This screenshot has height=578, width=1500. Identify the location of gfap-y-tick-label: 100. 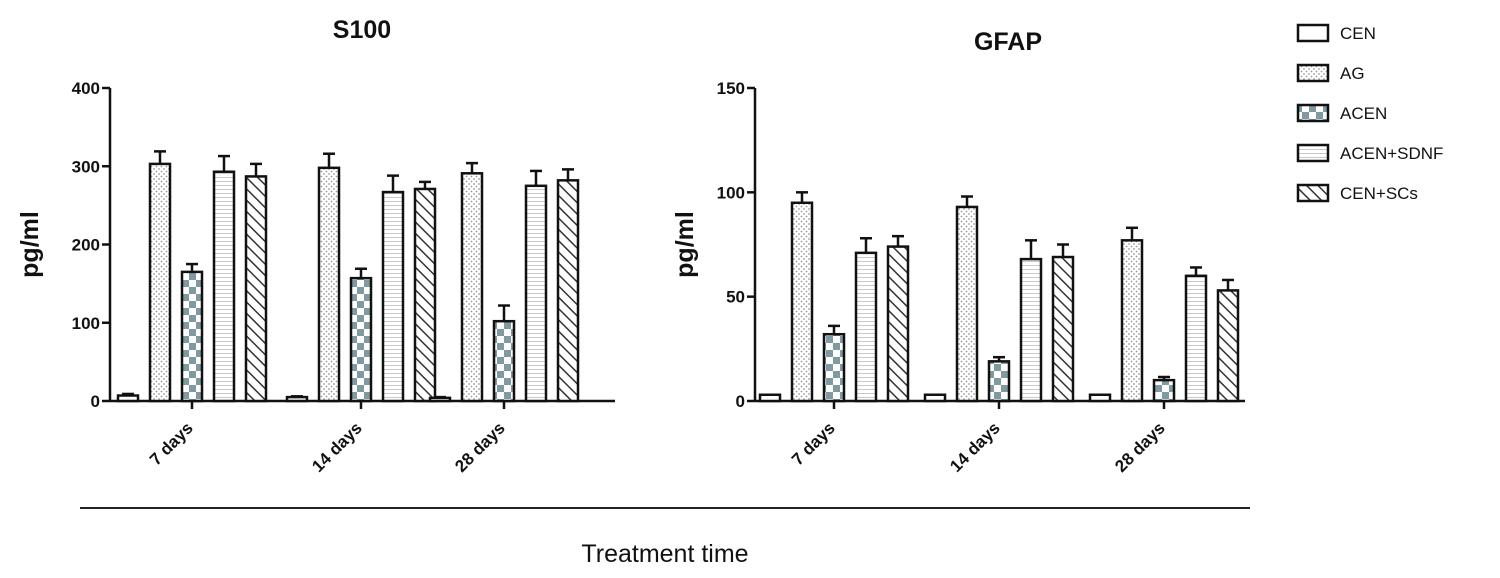
(731, 192).